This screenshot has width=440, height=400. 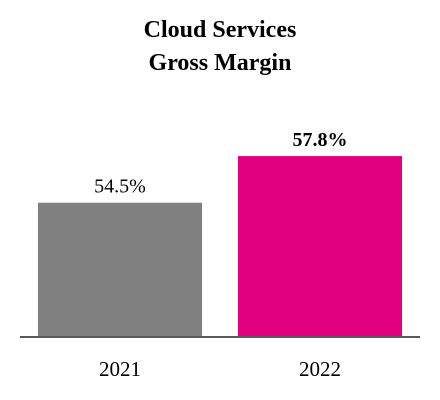 I want to click on data-label-2022: 57.8%, so click(x=320, y=140).